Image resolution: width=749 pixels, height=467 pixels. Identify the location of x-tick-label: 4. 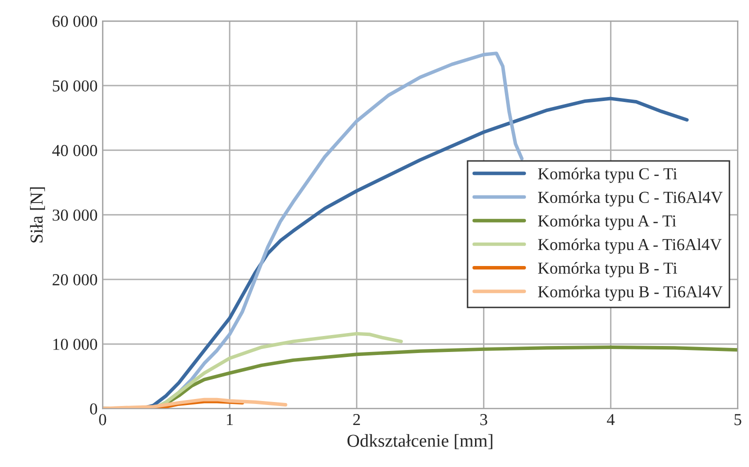
(610, 420).